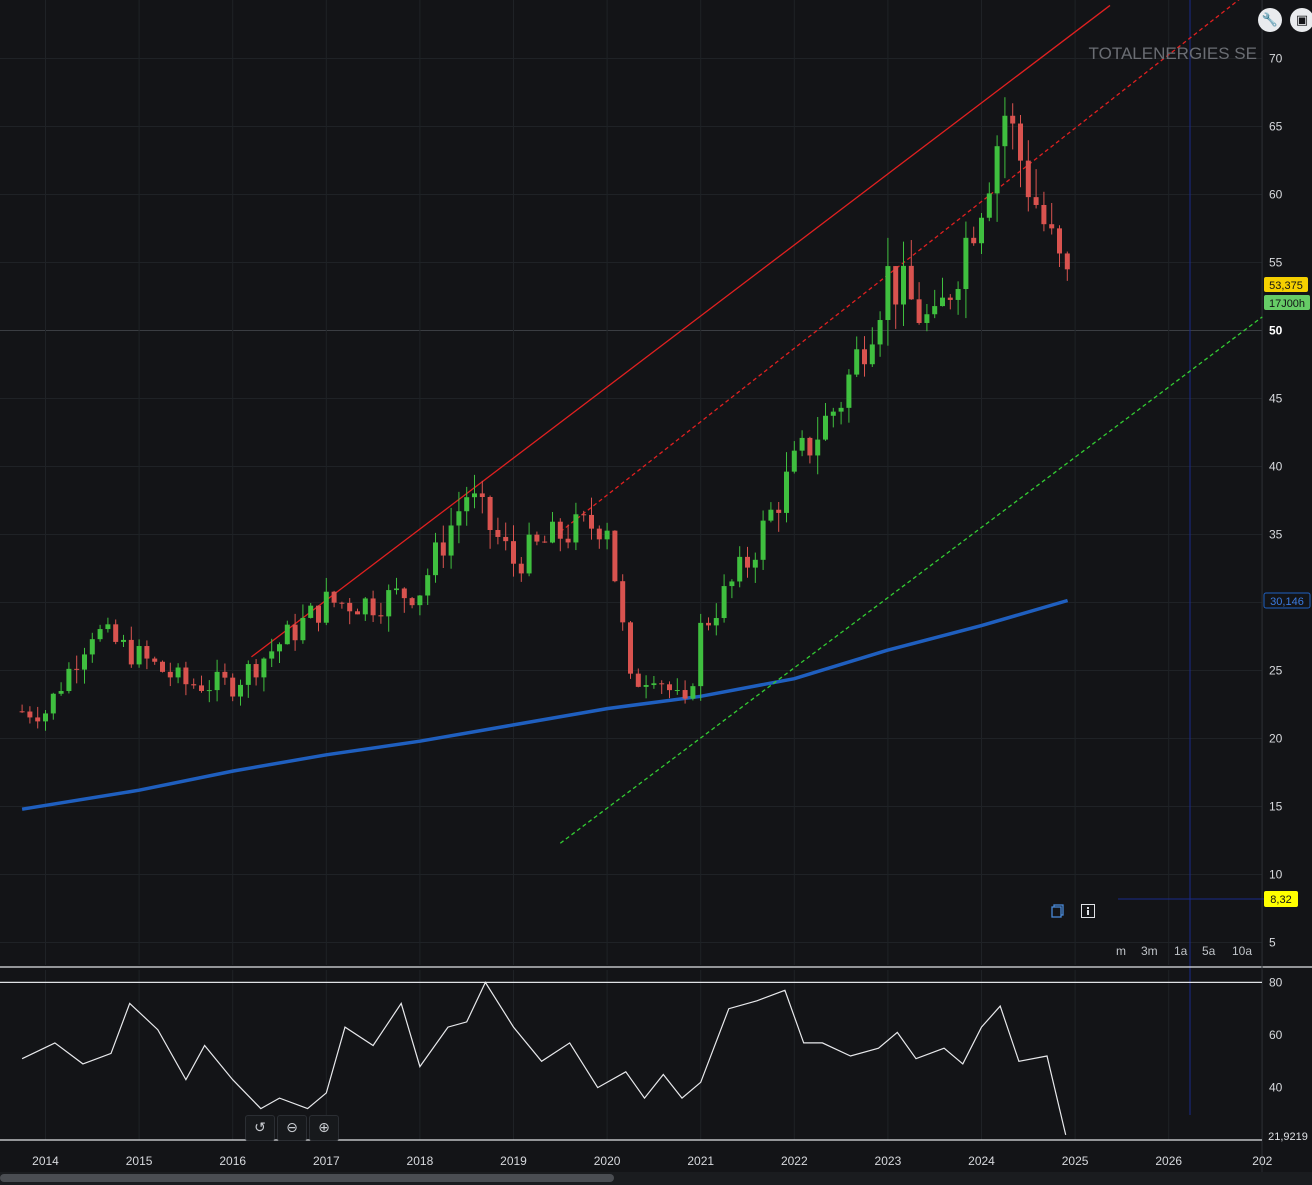 The image size is (1312, 1185). I want to click on marker-value-label: 8,32, so click(1208, 899).